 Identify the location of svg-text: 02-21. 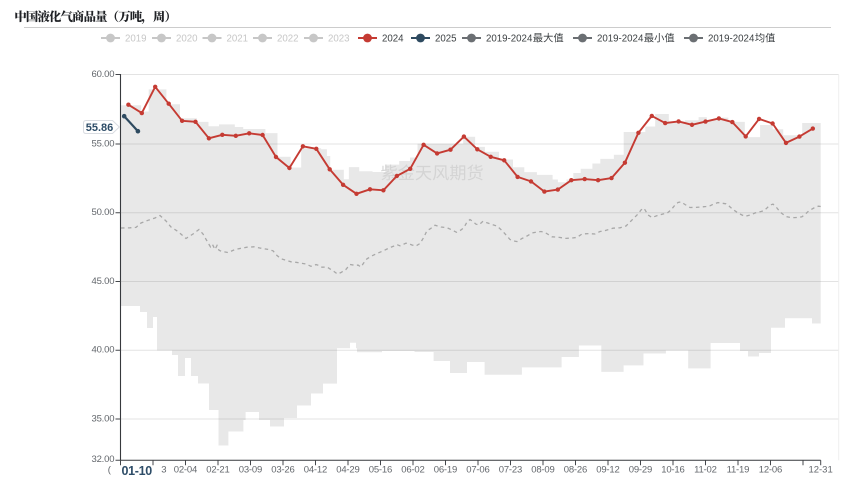
(217, 469).